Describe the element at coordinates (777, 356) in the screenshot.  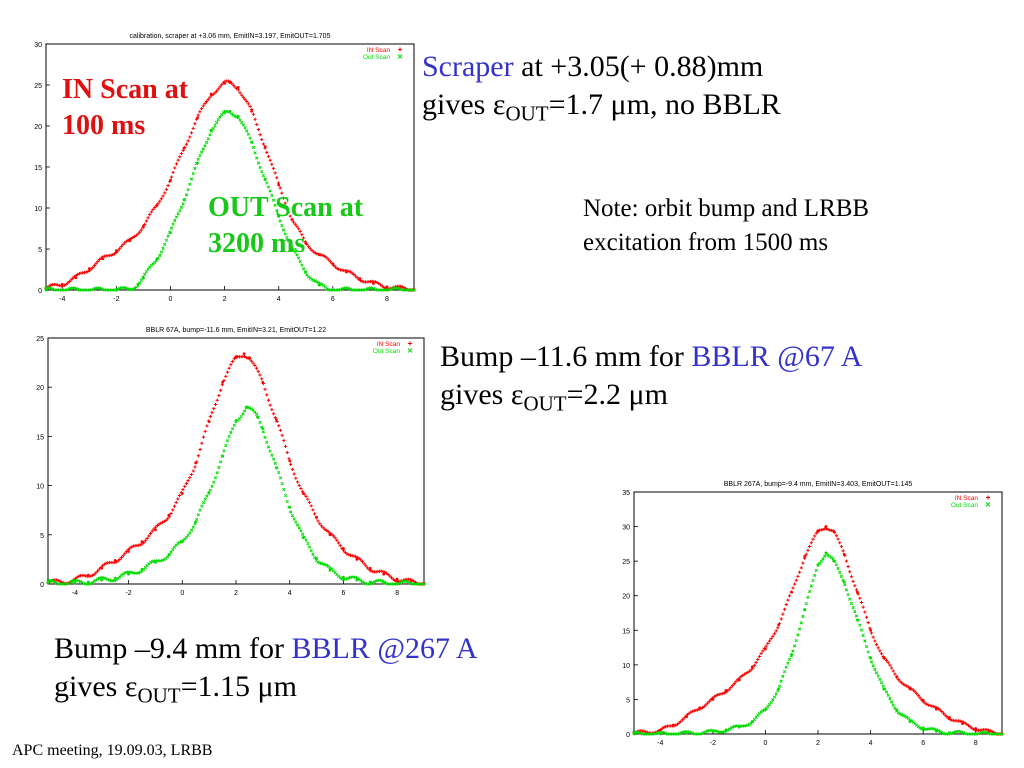
I see `bump-67a-bblr: BBLR @67 A` at that location.